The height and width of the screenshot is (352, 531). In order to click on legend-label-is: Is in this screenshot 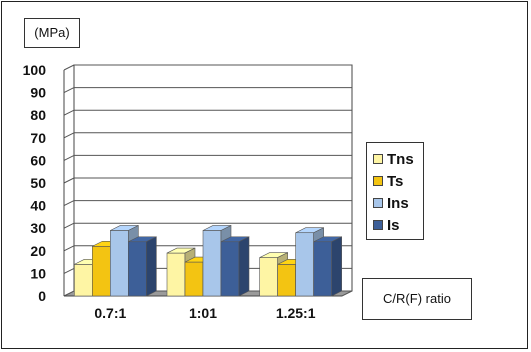, I will do `click(393, 225)`.